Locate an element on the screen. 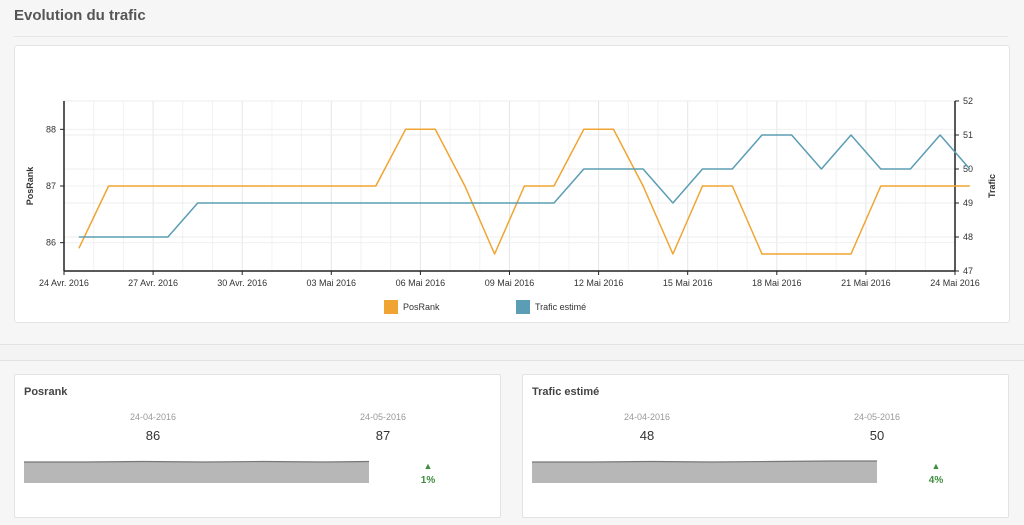  x-tick-label: 30 Avr. 2016 is located at coordinates (242, 283).